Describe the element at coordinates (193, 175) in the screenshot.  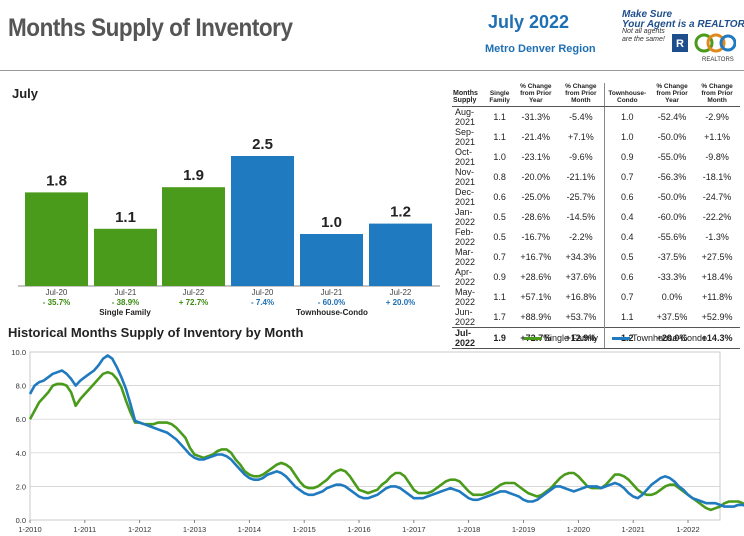
I see `bar-value-label: 1.9` at that location.